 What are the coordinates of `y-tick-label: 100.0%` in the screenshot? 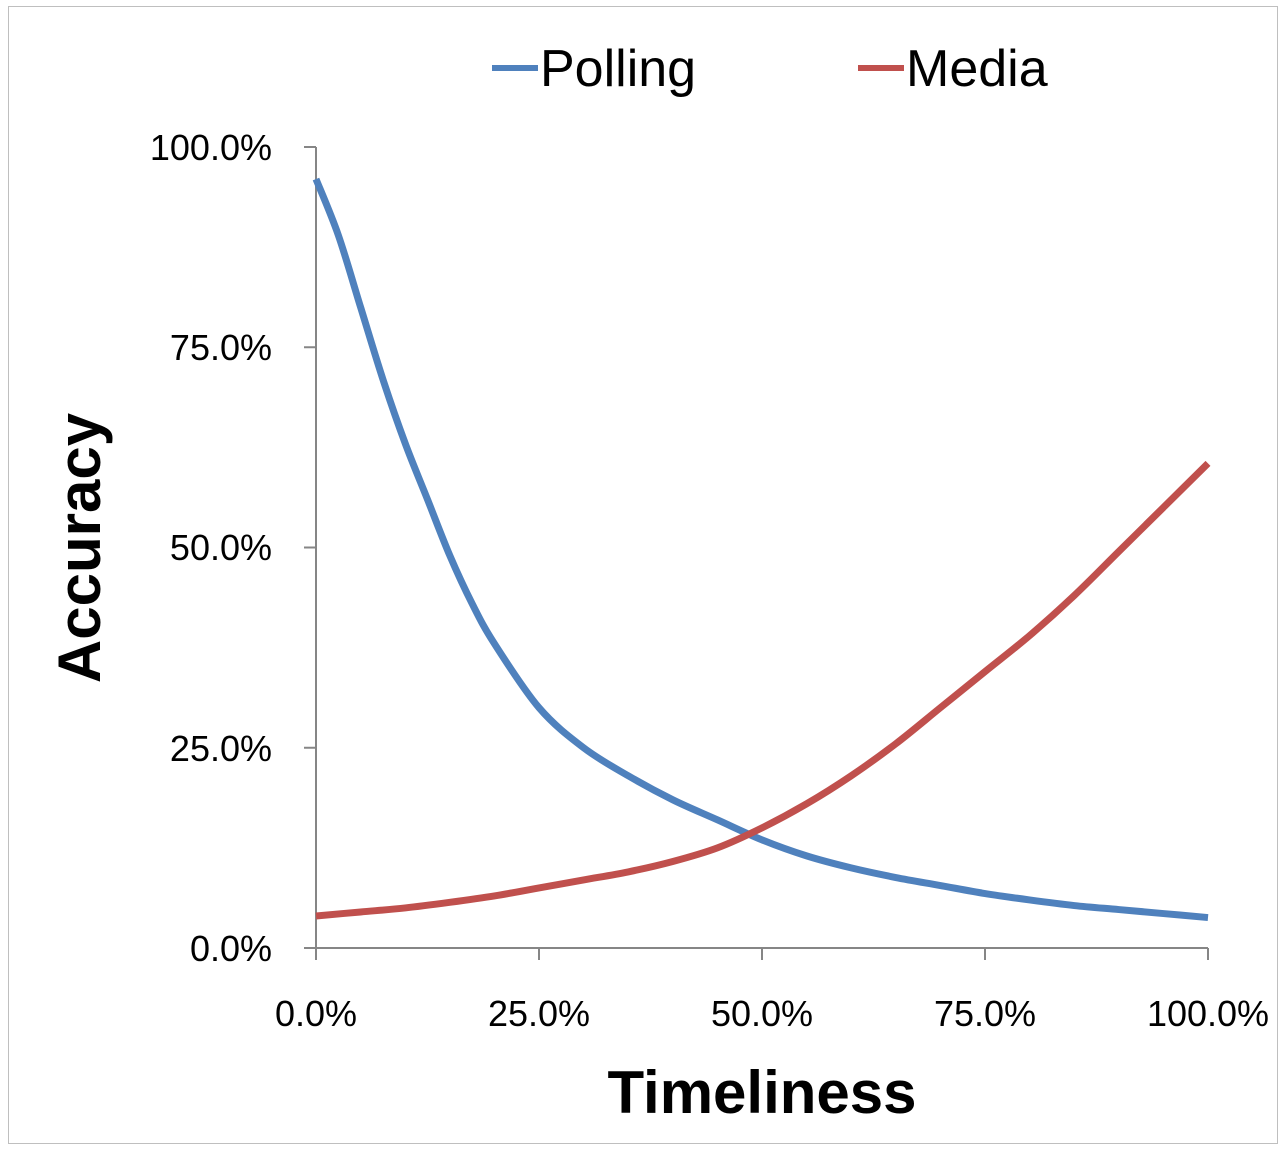 It's located at (211, 147).